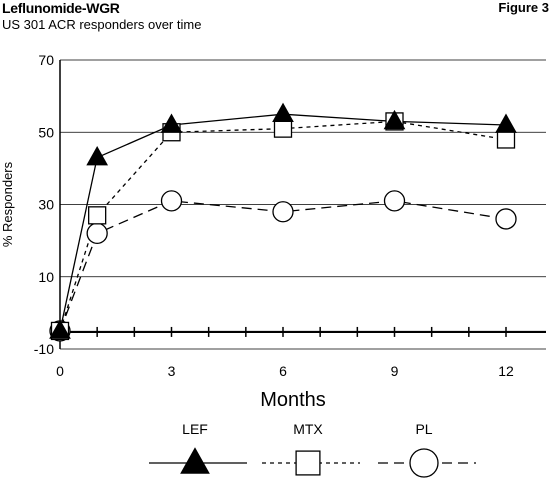  Describe the element at coordinates (7, 204) in the screenshot. I see `y-axis-label: % Responders` at that location.